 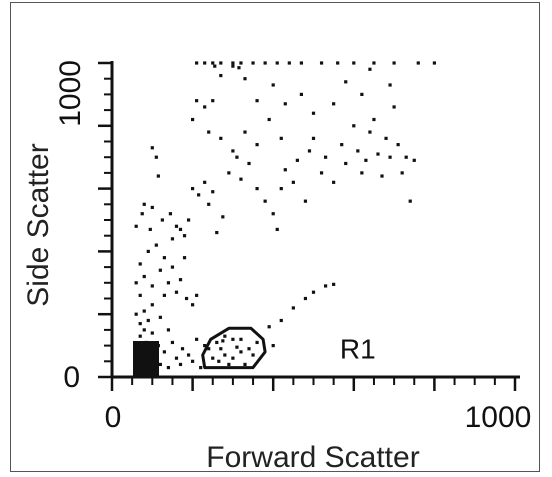 I want to click on gate-polygon-r1, so click(x=234, y=347).